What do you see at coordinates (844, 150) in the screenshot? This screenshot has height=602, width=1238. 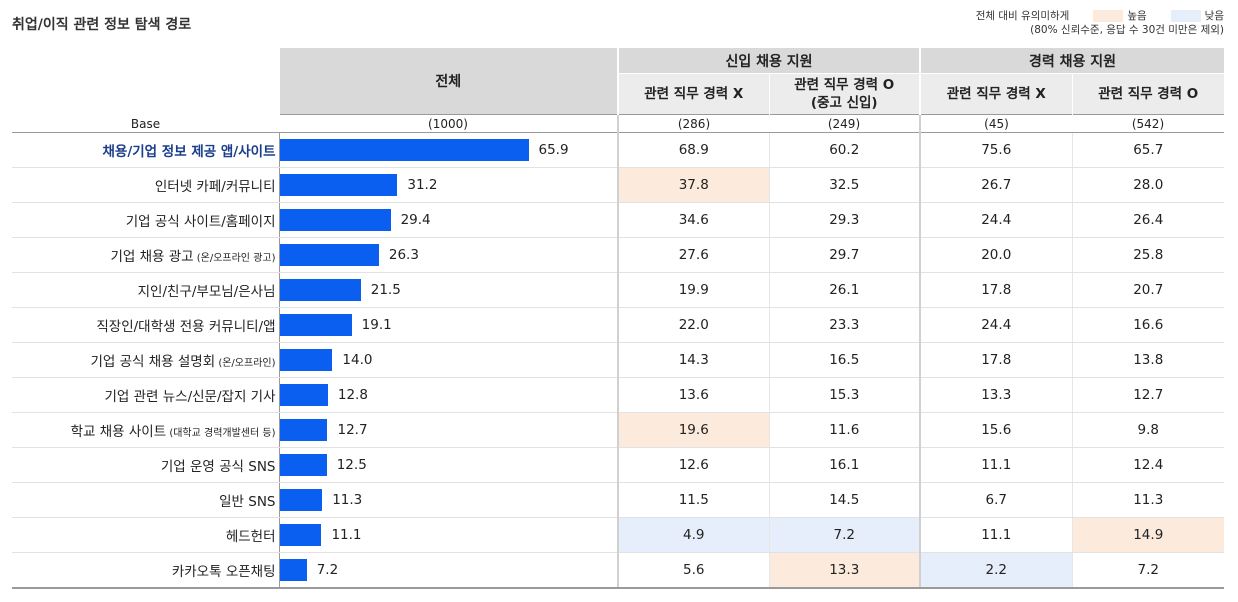 I see `value-cell: 60.2` at bounding box center [844, 150].